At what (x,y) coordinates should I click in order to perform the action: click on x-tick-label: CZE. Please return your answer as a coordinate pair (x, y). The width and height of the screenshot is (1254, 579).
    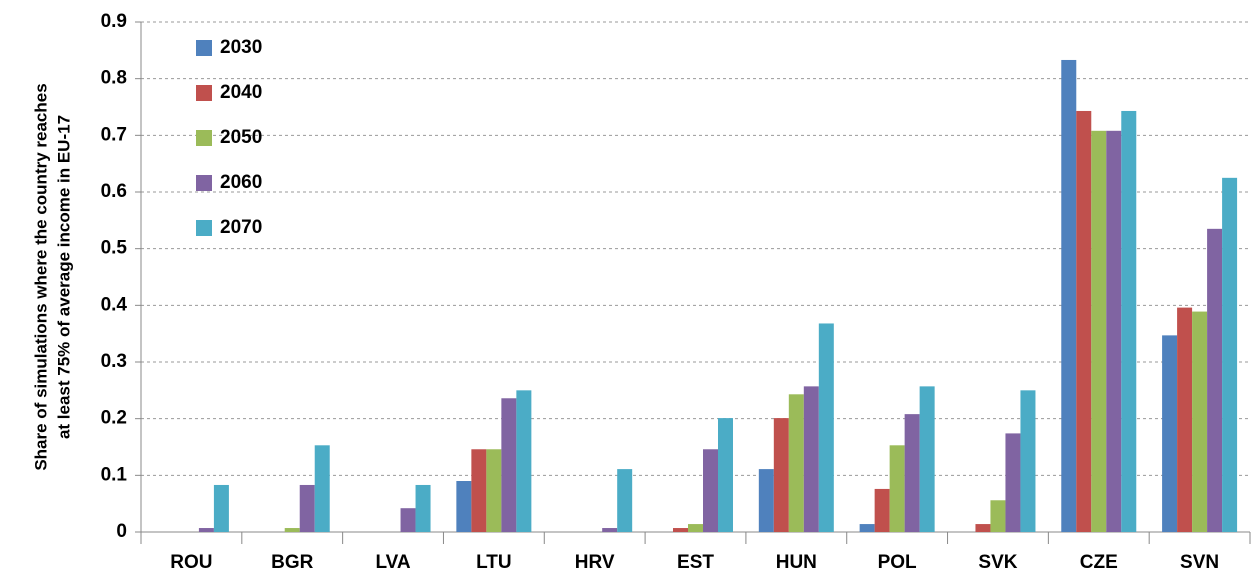
    Looking at the image, I should click on (1099, 562).